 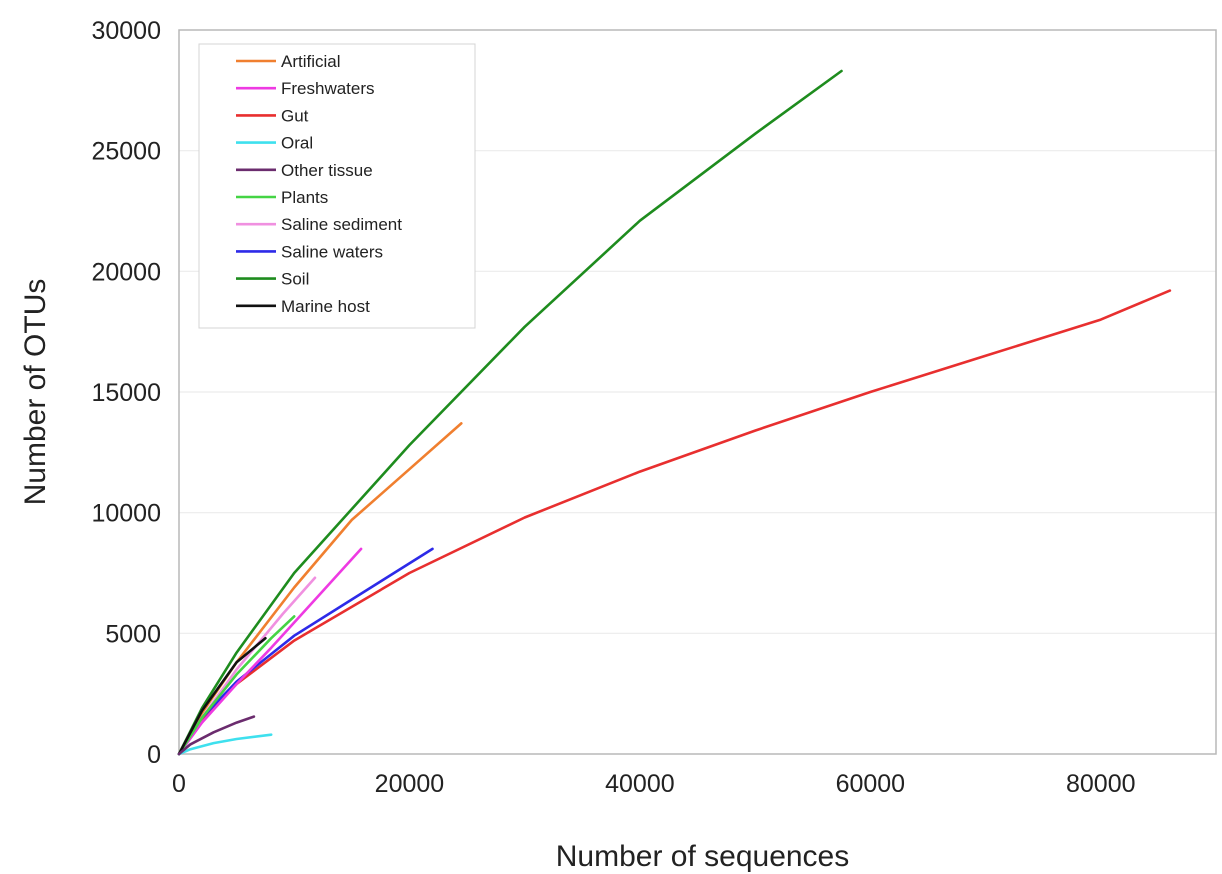 What do you see at coordinates (640, 784) in the screenshot?
I see `x-tick-label: 40000` at bounding box center [640, 784].